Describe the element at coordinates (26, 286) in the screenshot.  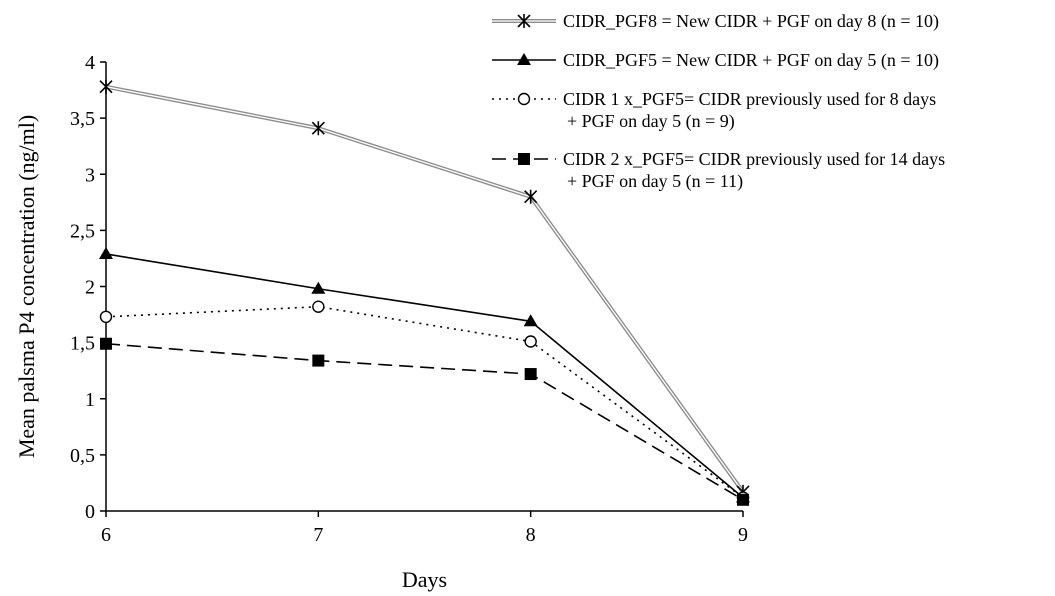
I see `y-axis-title: Mean palsma P4 concentration (ng/ml)` at that location.